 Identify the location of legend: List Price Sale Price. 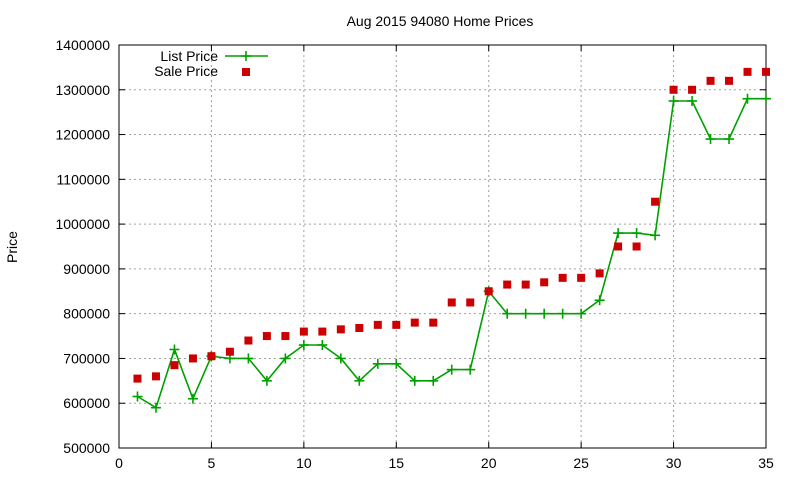
(211, 63).